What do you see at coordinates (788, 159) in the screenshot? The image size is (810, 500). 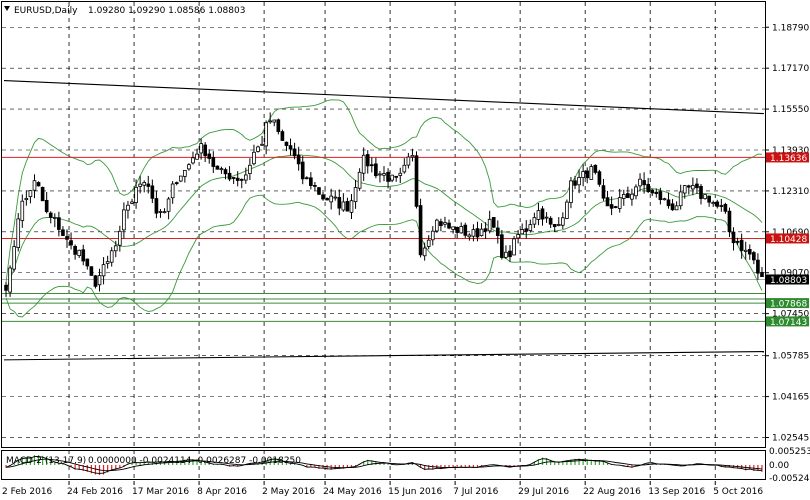 I see `price-tag-label: 1.13636` at bounding box center [788, 159].